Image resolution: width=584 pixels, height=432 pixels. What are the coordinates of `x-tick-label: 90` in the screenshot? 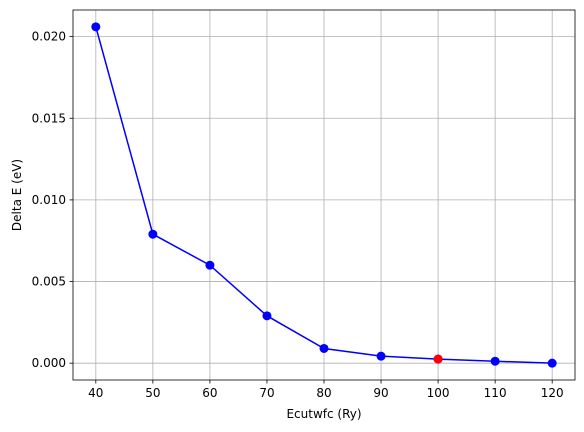 It's located at (380, 393).